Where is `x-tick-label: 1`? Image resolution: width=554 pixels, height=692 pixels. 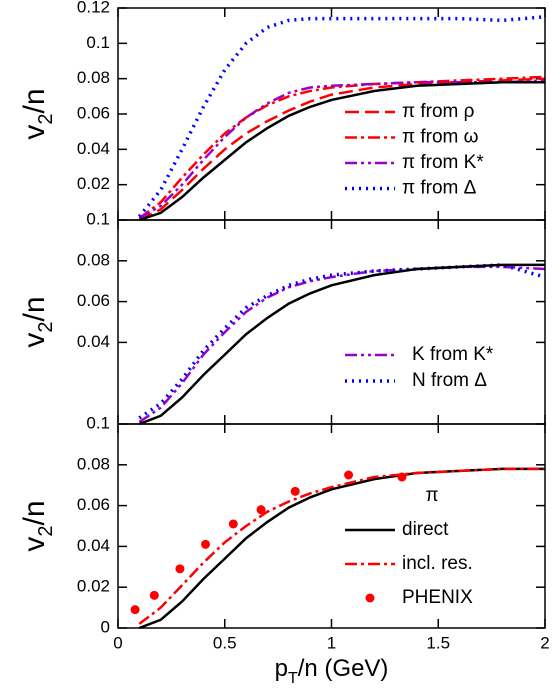
x-tick-label: 1 is located at coordinates (331, 642).